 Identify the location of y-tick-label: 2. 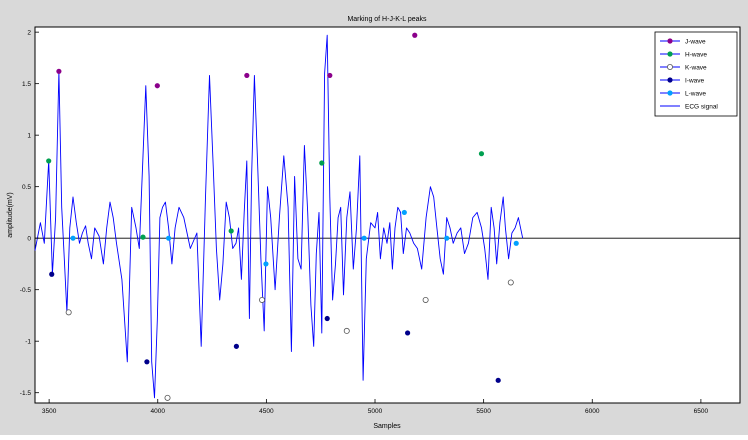
(29, 33).